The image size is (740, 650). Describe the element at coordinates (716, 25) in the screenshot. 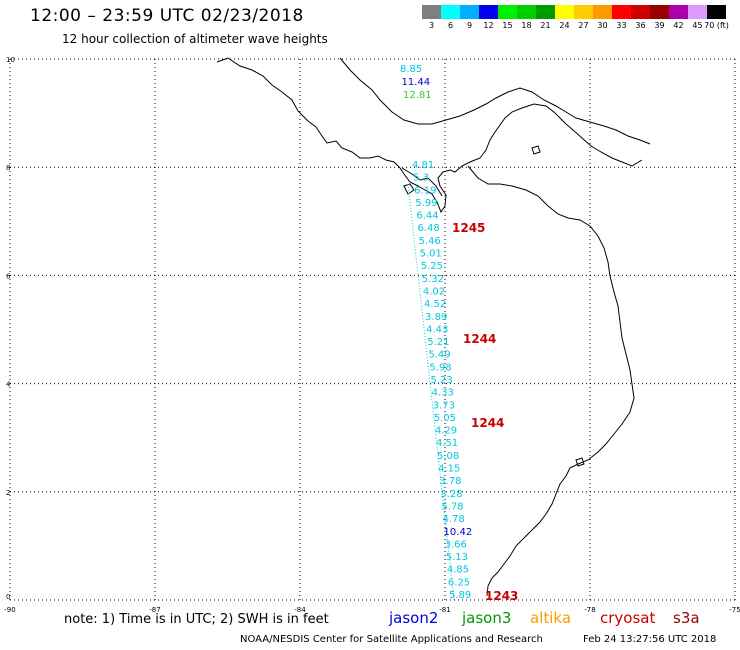

I see `colorbar-label: 70 (ft)` at that location.